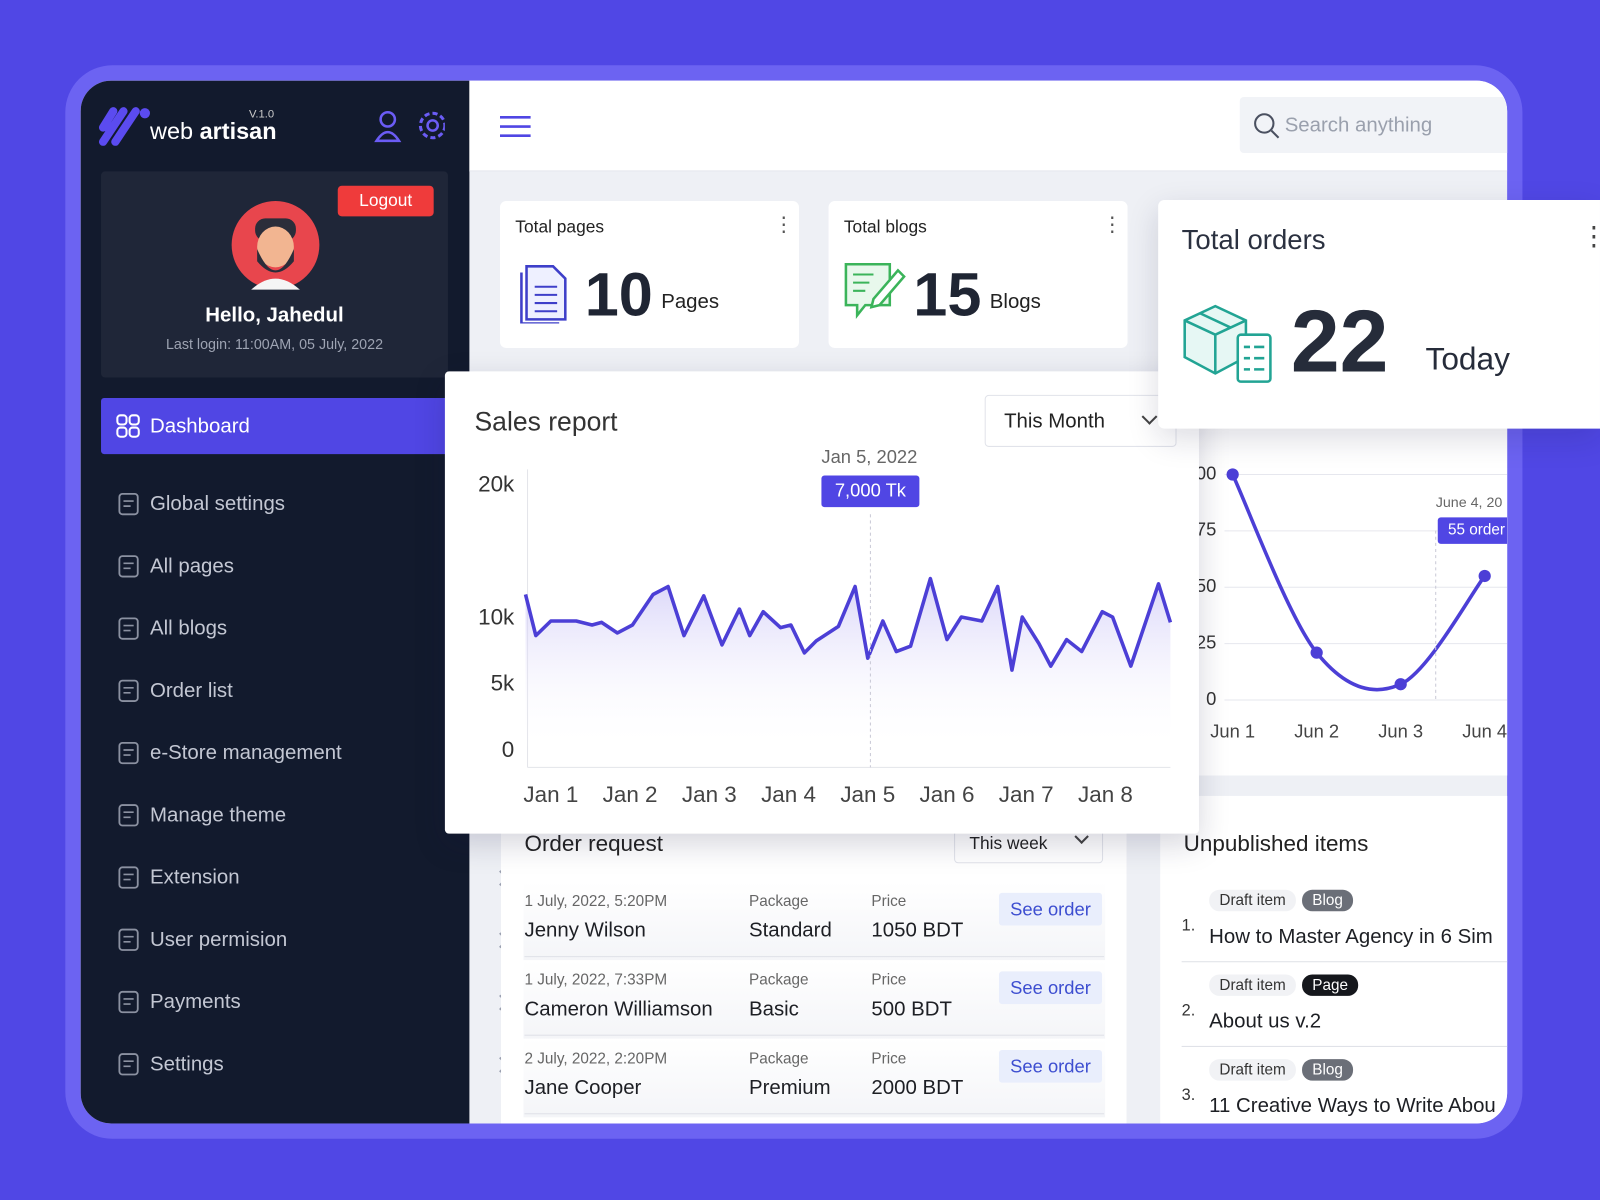 The image size is (1600, 1200). I want to click on x-tick-label: Jan 8, so click(1105, 794).